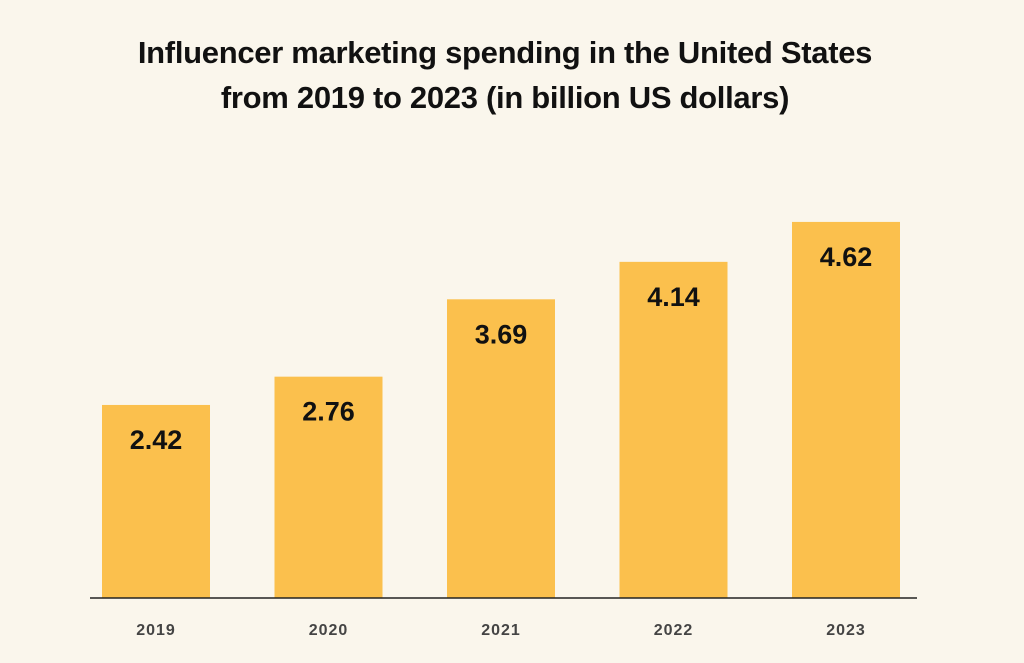 The width and height of the screenshot is (1024, 663). What do you see at coordinates (673, 429) in the screenshot?
I see `bar-2022` at bounding box center [673, 429].